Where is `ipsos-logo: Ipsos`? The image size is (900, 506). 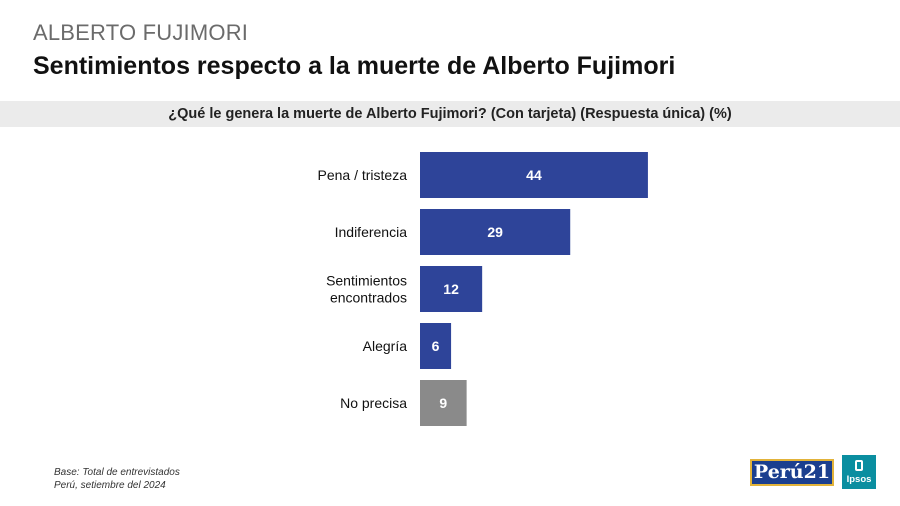
ipsos-logo: Ipsos is located at coordinates (859, 472).